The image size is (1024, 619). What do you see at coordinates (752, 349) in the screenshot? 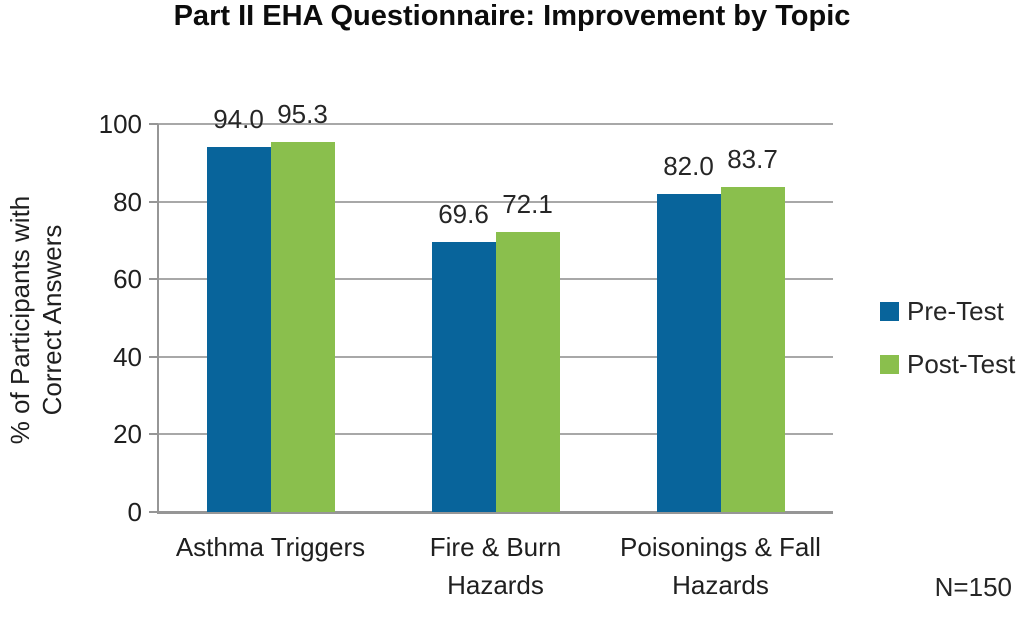
I see `bar-post-test-poisonings-fall` at bounding box center [752, 349].